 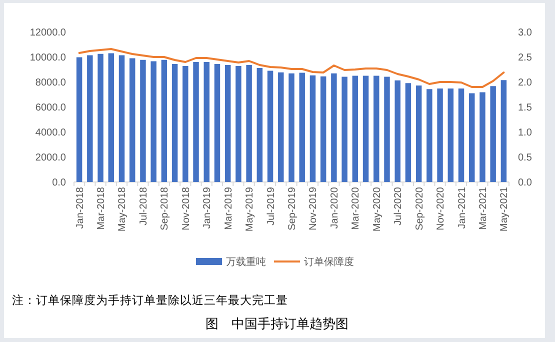 I want to click on x-tick-label: Sep-2019, so click(x=292, y=208).